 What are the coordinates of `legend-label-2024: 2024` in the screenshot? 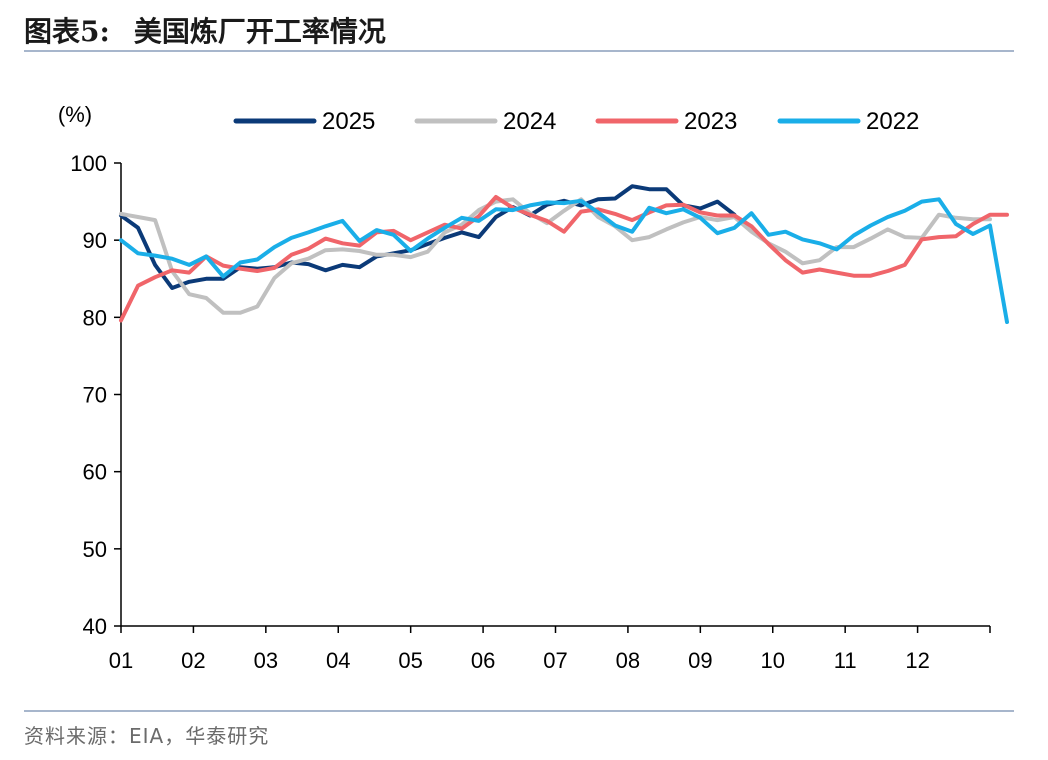 It's located at (529, 121).